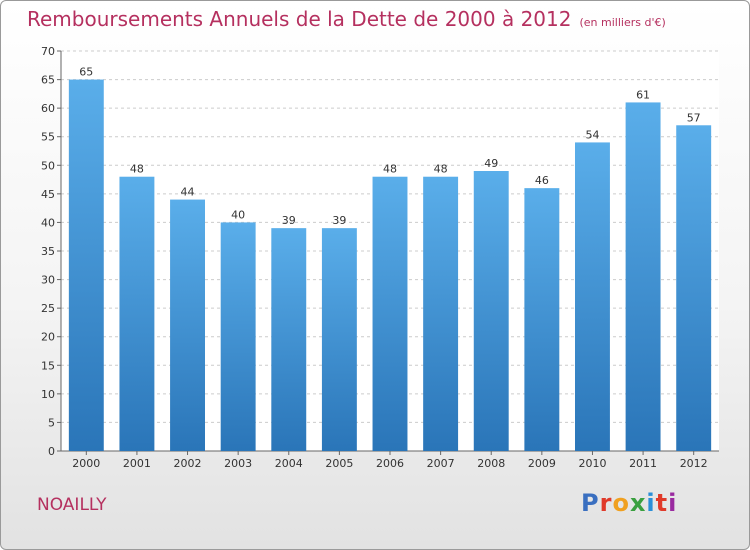  Describe the element at coordinates (238, 214) in the screenshot. I see `data-label: 40` at that location.